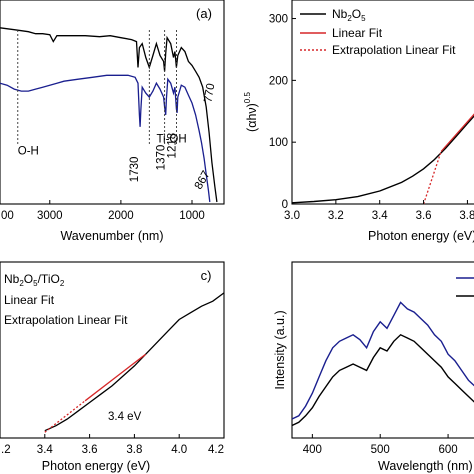  Describe the element at coordinates (204, 13) in the screenshot. I see `panel-a-label: (a)` at that location.